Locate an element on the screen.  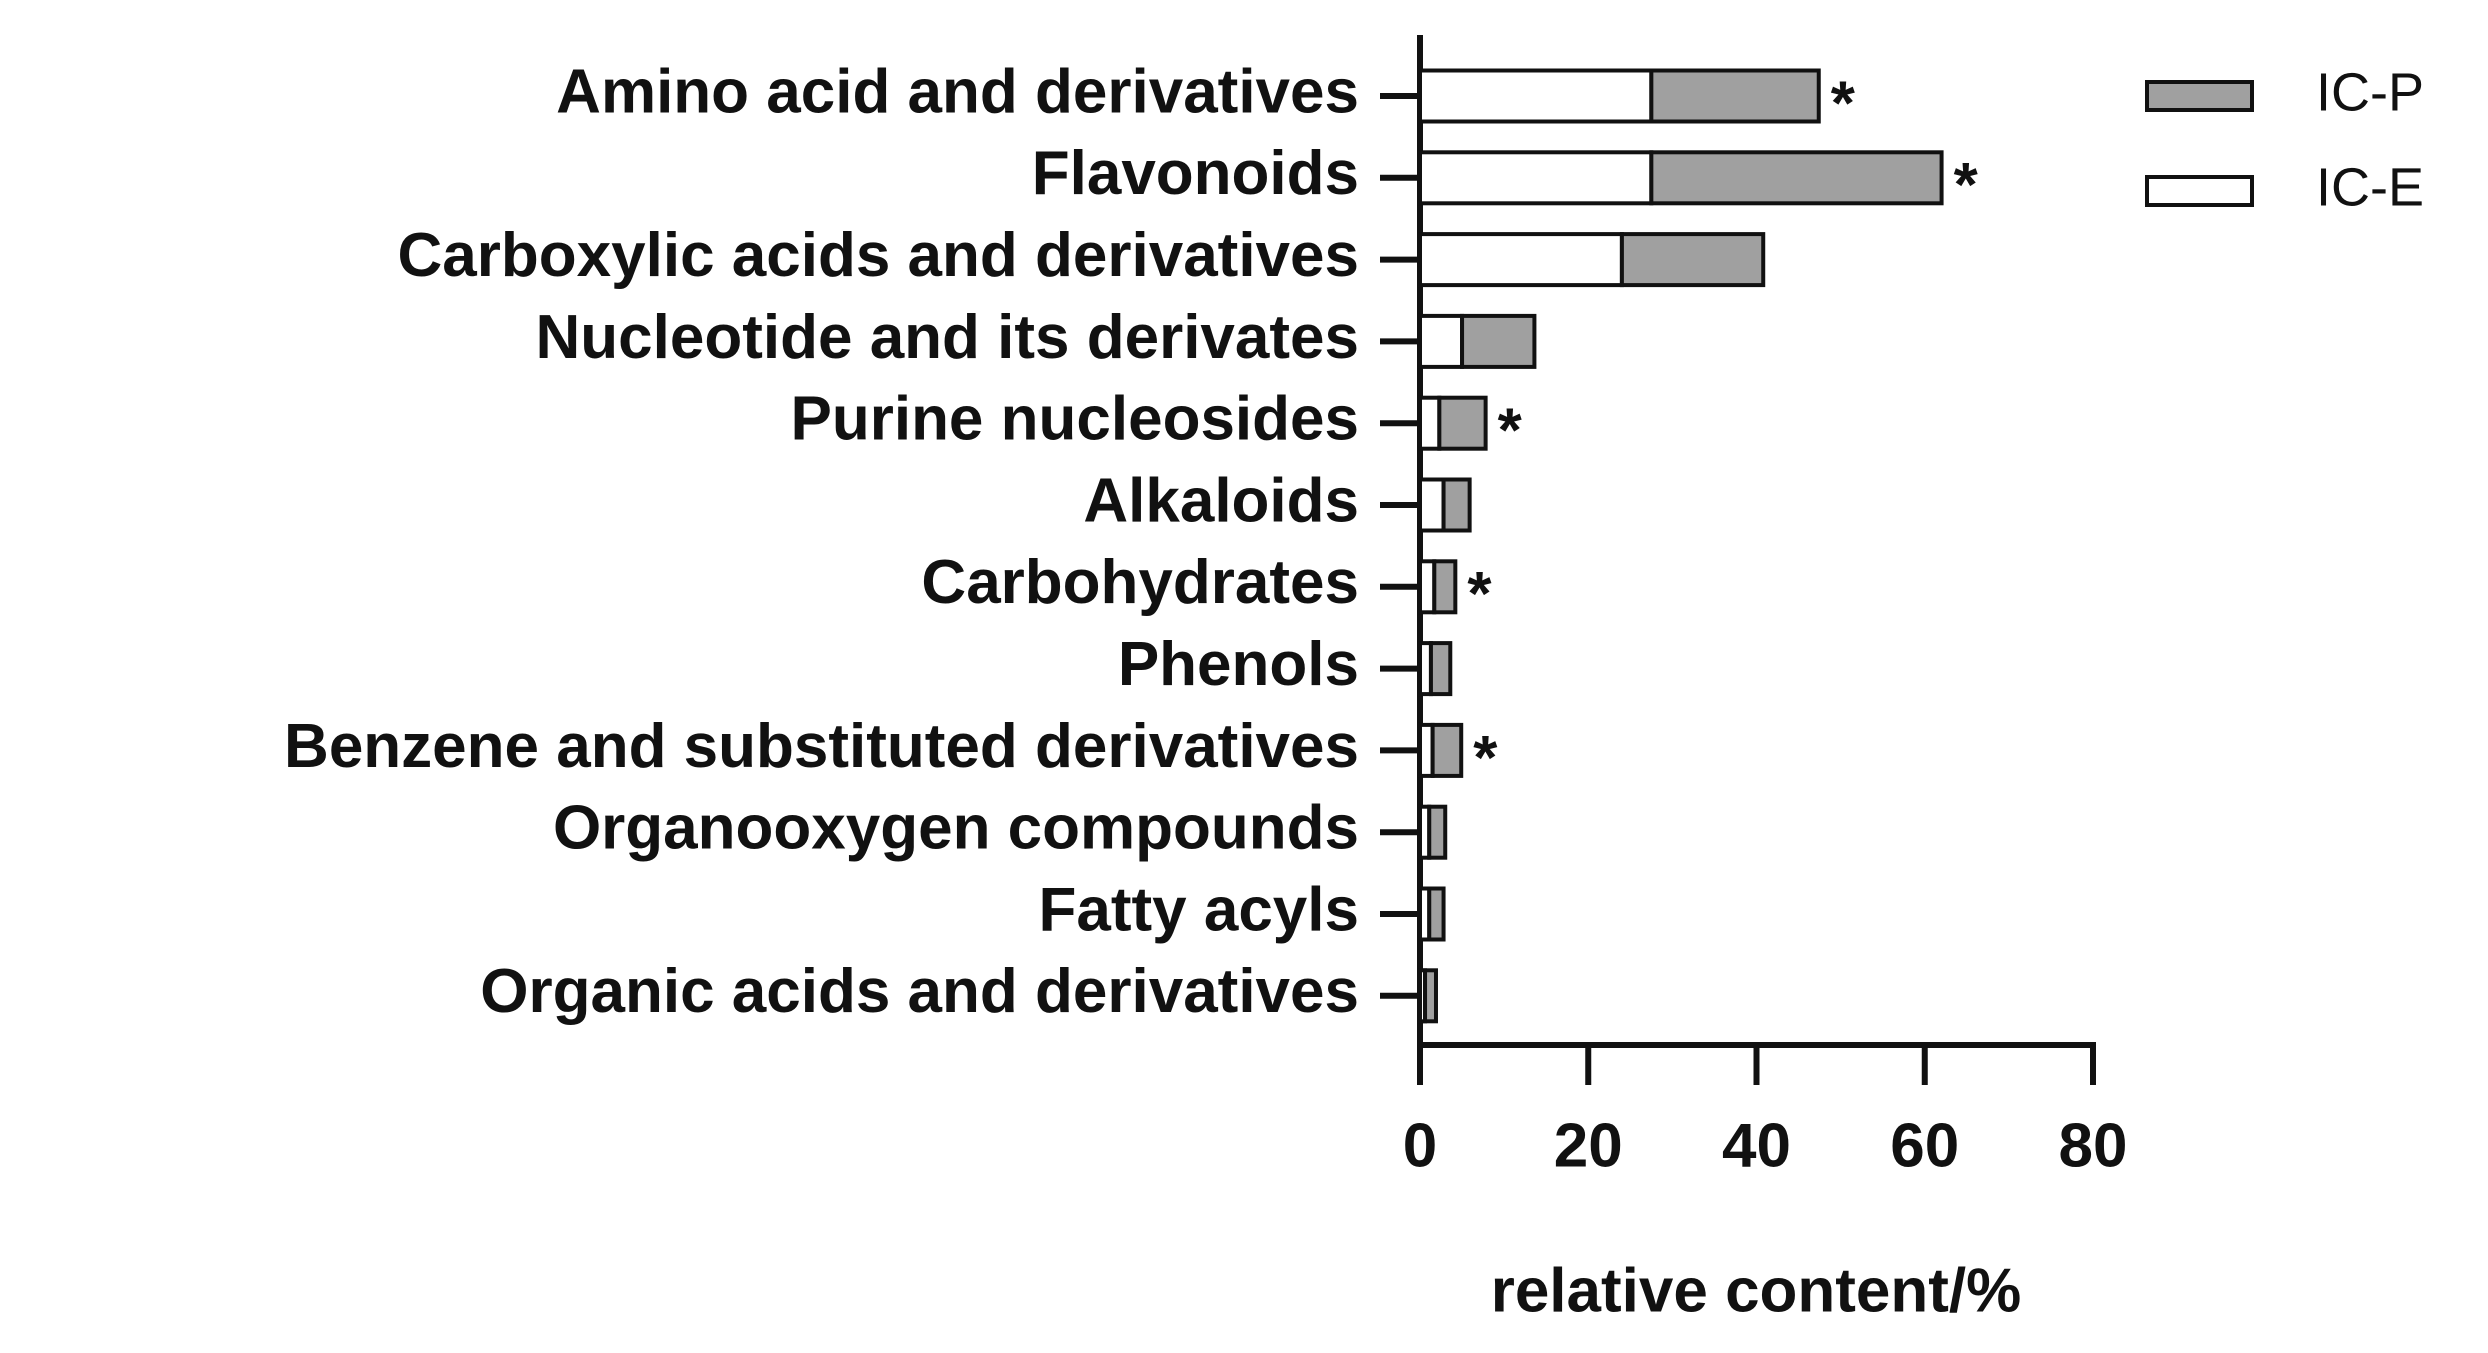
x-axis-label: relative content/% is located at coordinates (1756, 1290).